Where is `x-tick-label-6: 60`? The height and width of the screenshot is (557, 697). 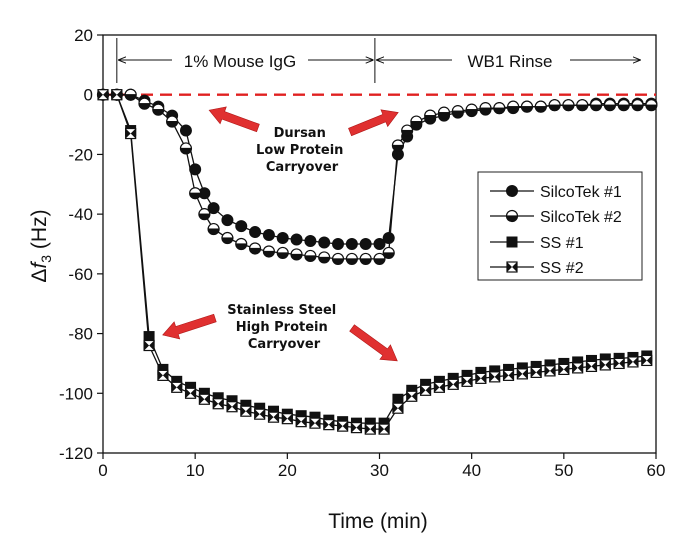
x-tick-label-6: 60 is located at coordinates (656, 470).